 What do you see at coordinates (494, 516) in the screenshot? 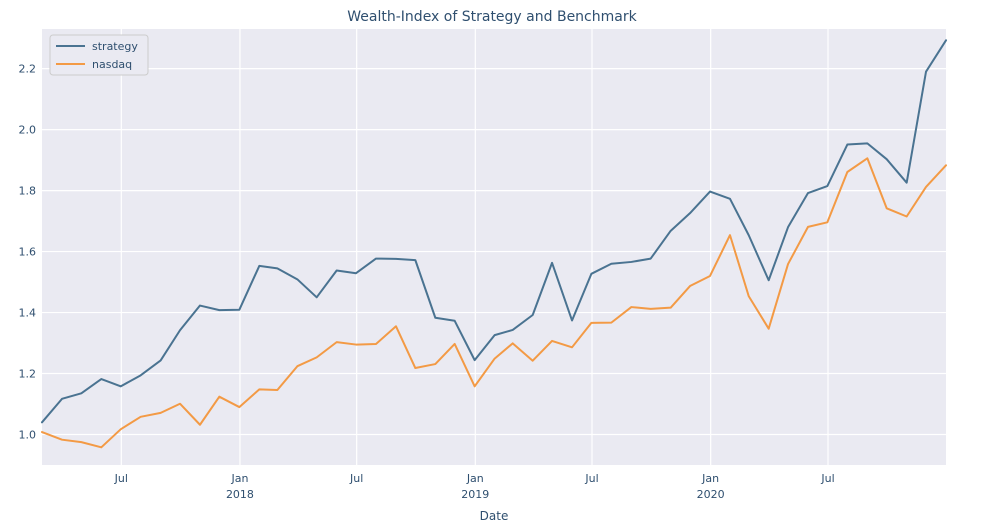
I see `x-axis-label: Date` at bounding box center [494, 516].